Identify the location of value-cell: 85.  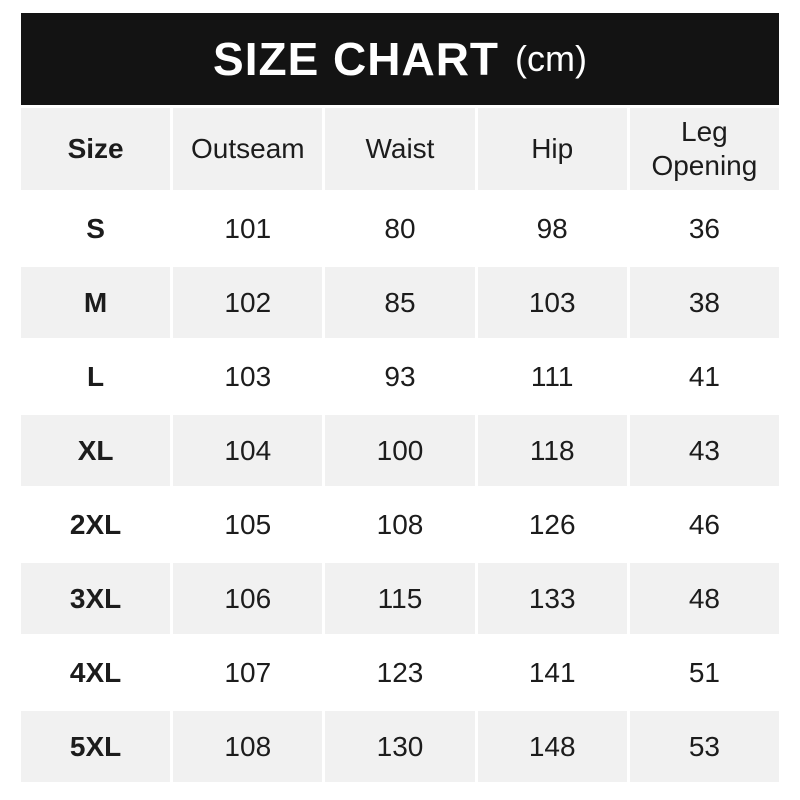
(400, 302).